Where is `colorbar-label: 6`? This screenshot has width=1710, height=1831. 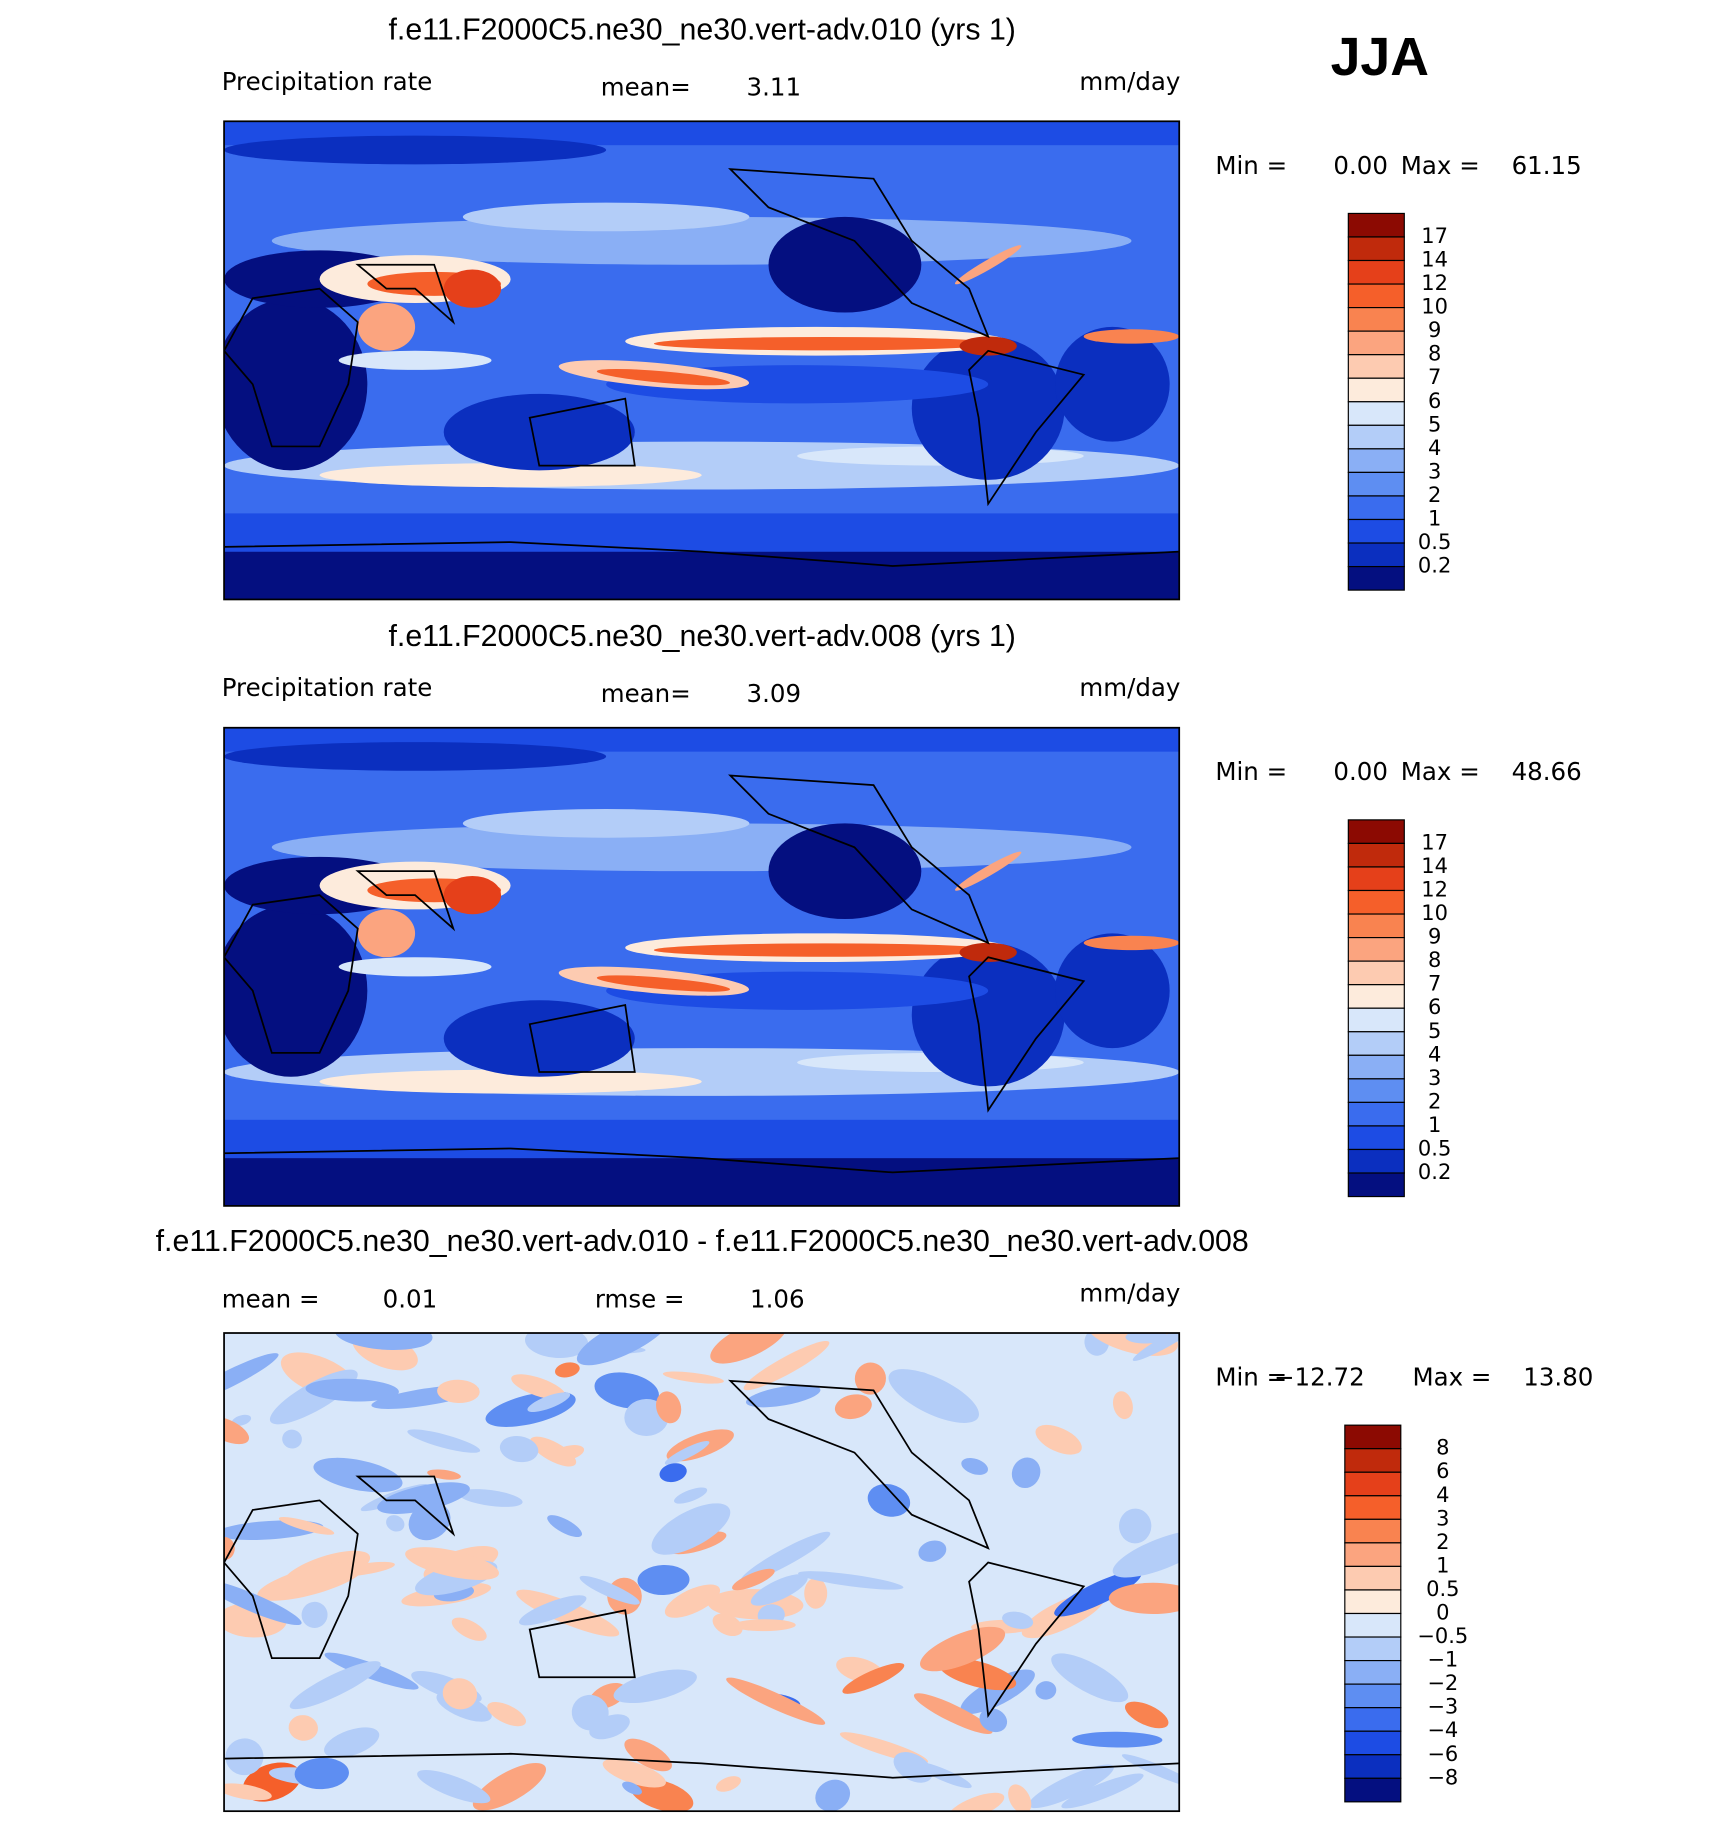 colorbar-label: 6 is located at coordinates (1442, 1471).